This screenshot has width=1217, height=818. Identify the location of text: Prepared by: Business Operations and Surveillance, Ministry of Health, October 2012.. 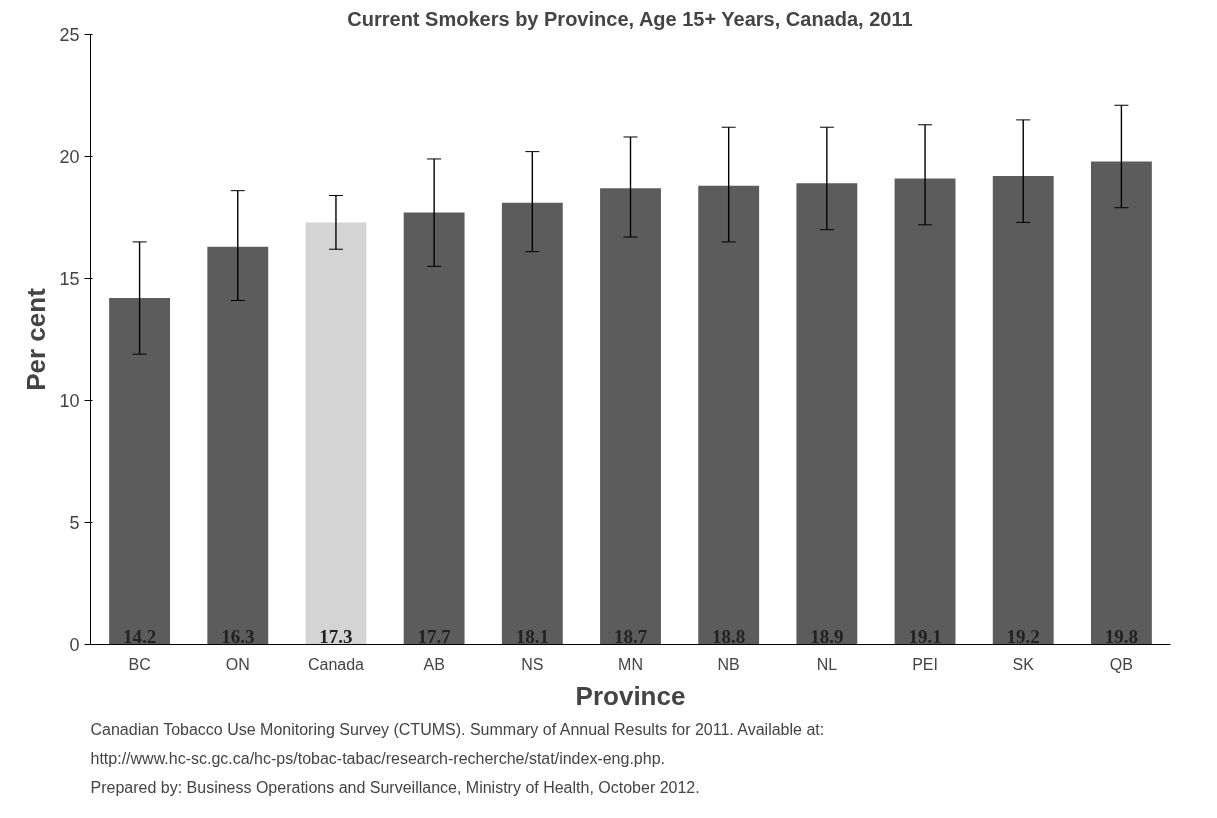
(395, 787).